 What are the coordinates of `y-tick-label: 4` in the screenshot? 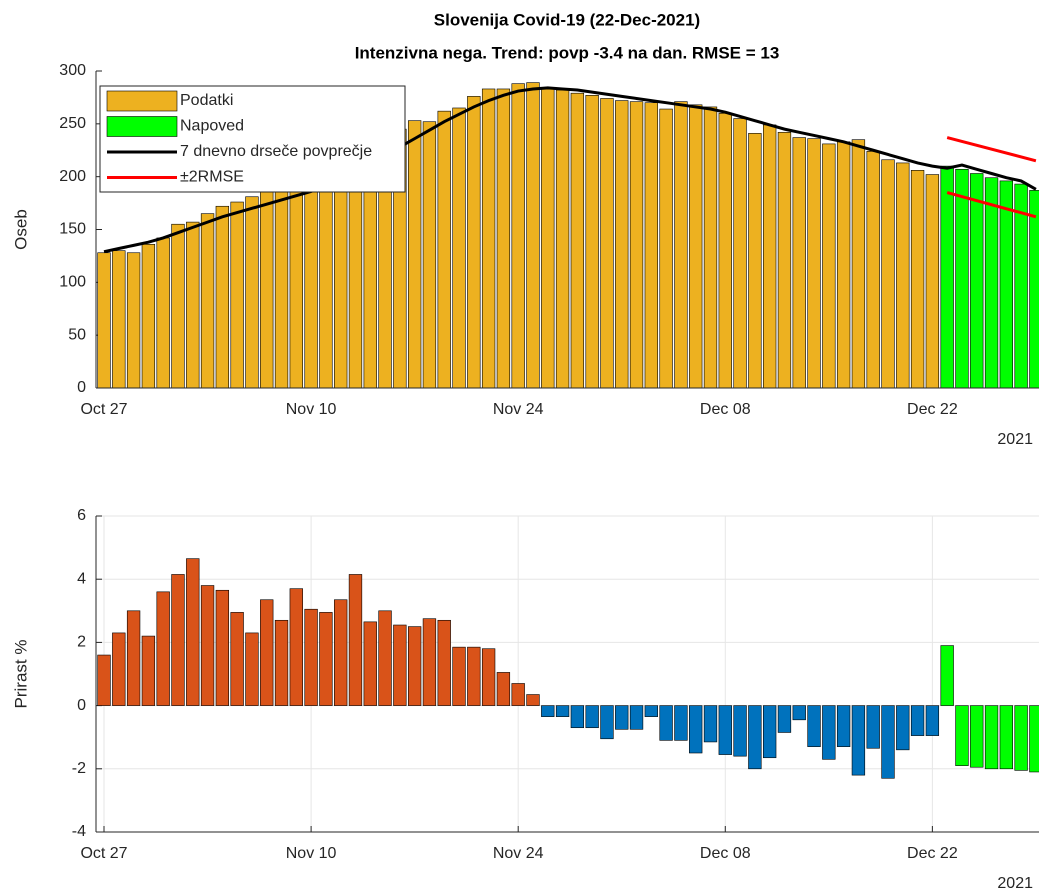 It's located at (81, 578).